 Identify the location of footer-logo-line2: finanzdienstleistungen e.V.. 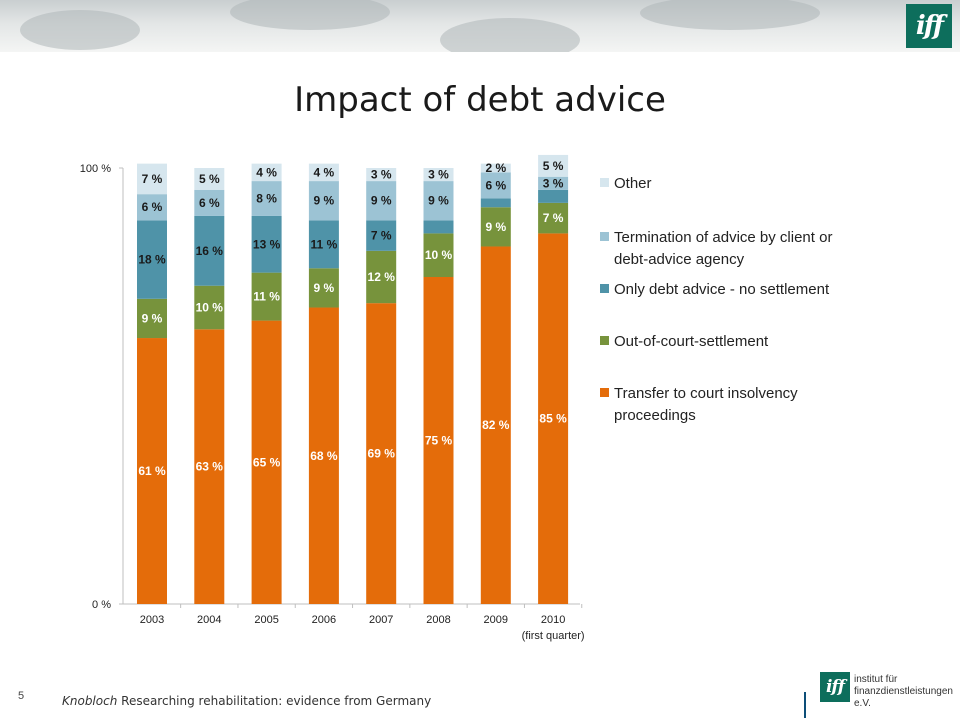
(903, 697).